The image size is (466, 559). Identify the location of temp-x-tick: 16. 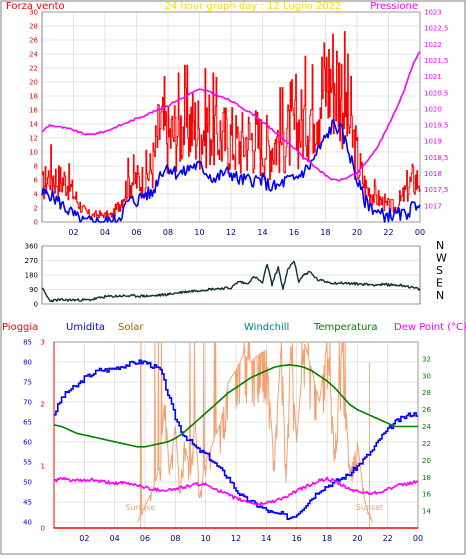
(297, 538).